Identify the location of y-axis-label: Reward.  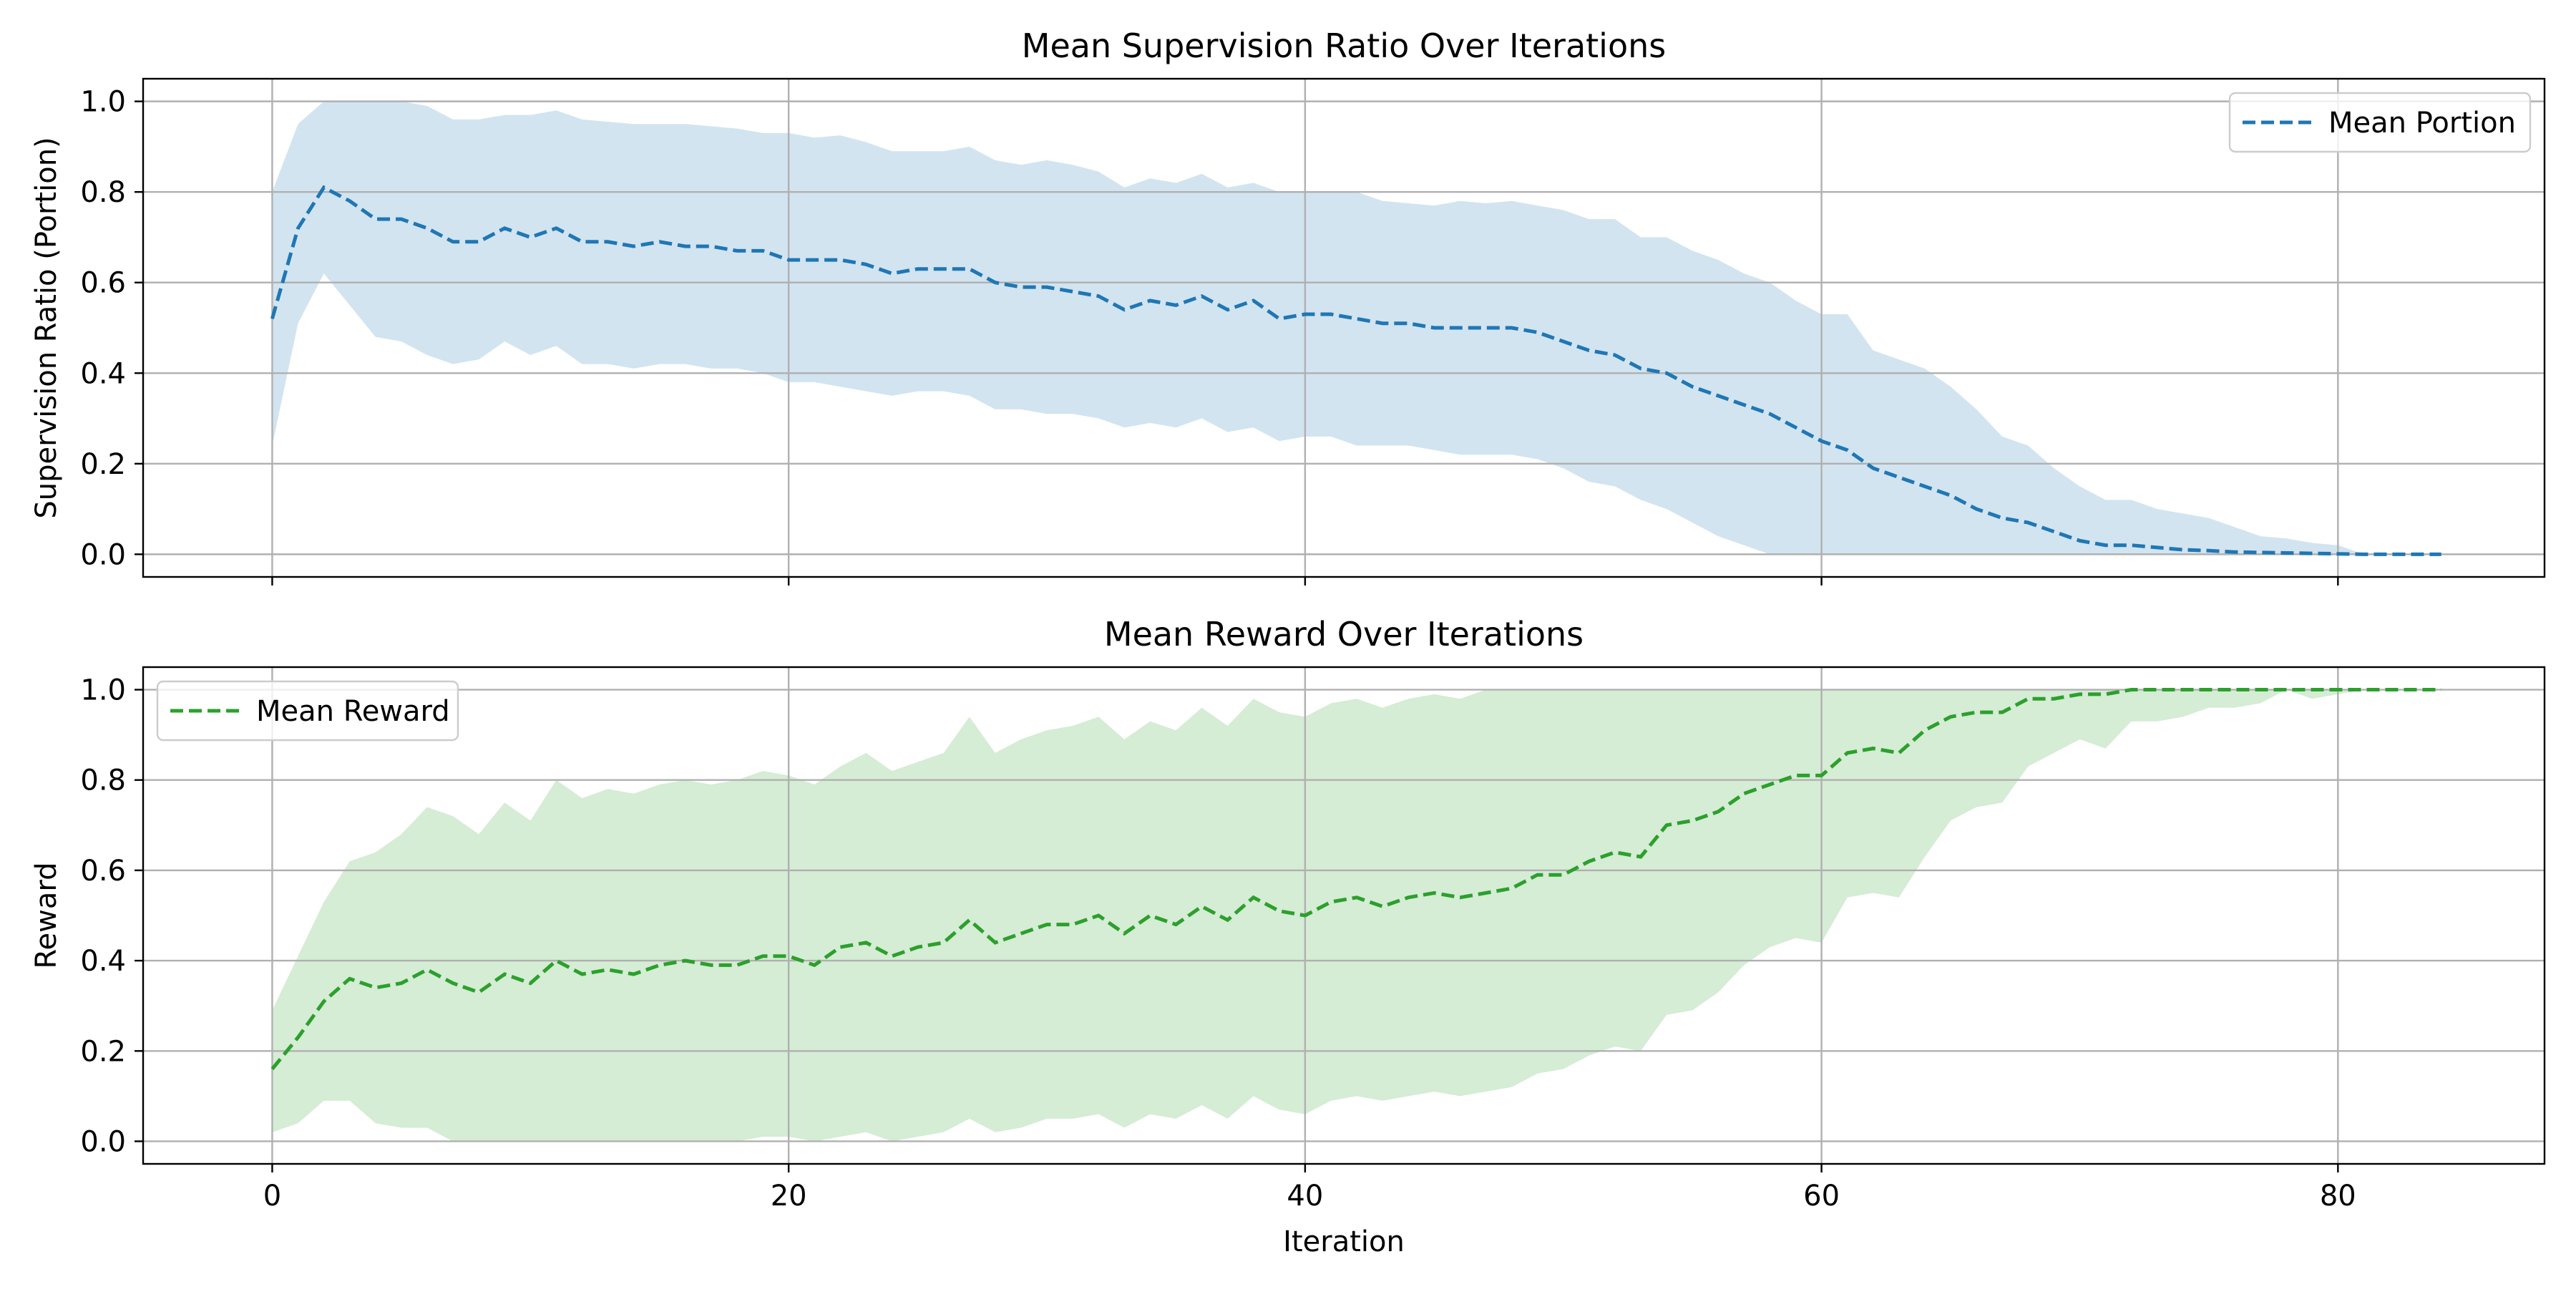
(46, 916).